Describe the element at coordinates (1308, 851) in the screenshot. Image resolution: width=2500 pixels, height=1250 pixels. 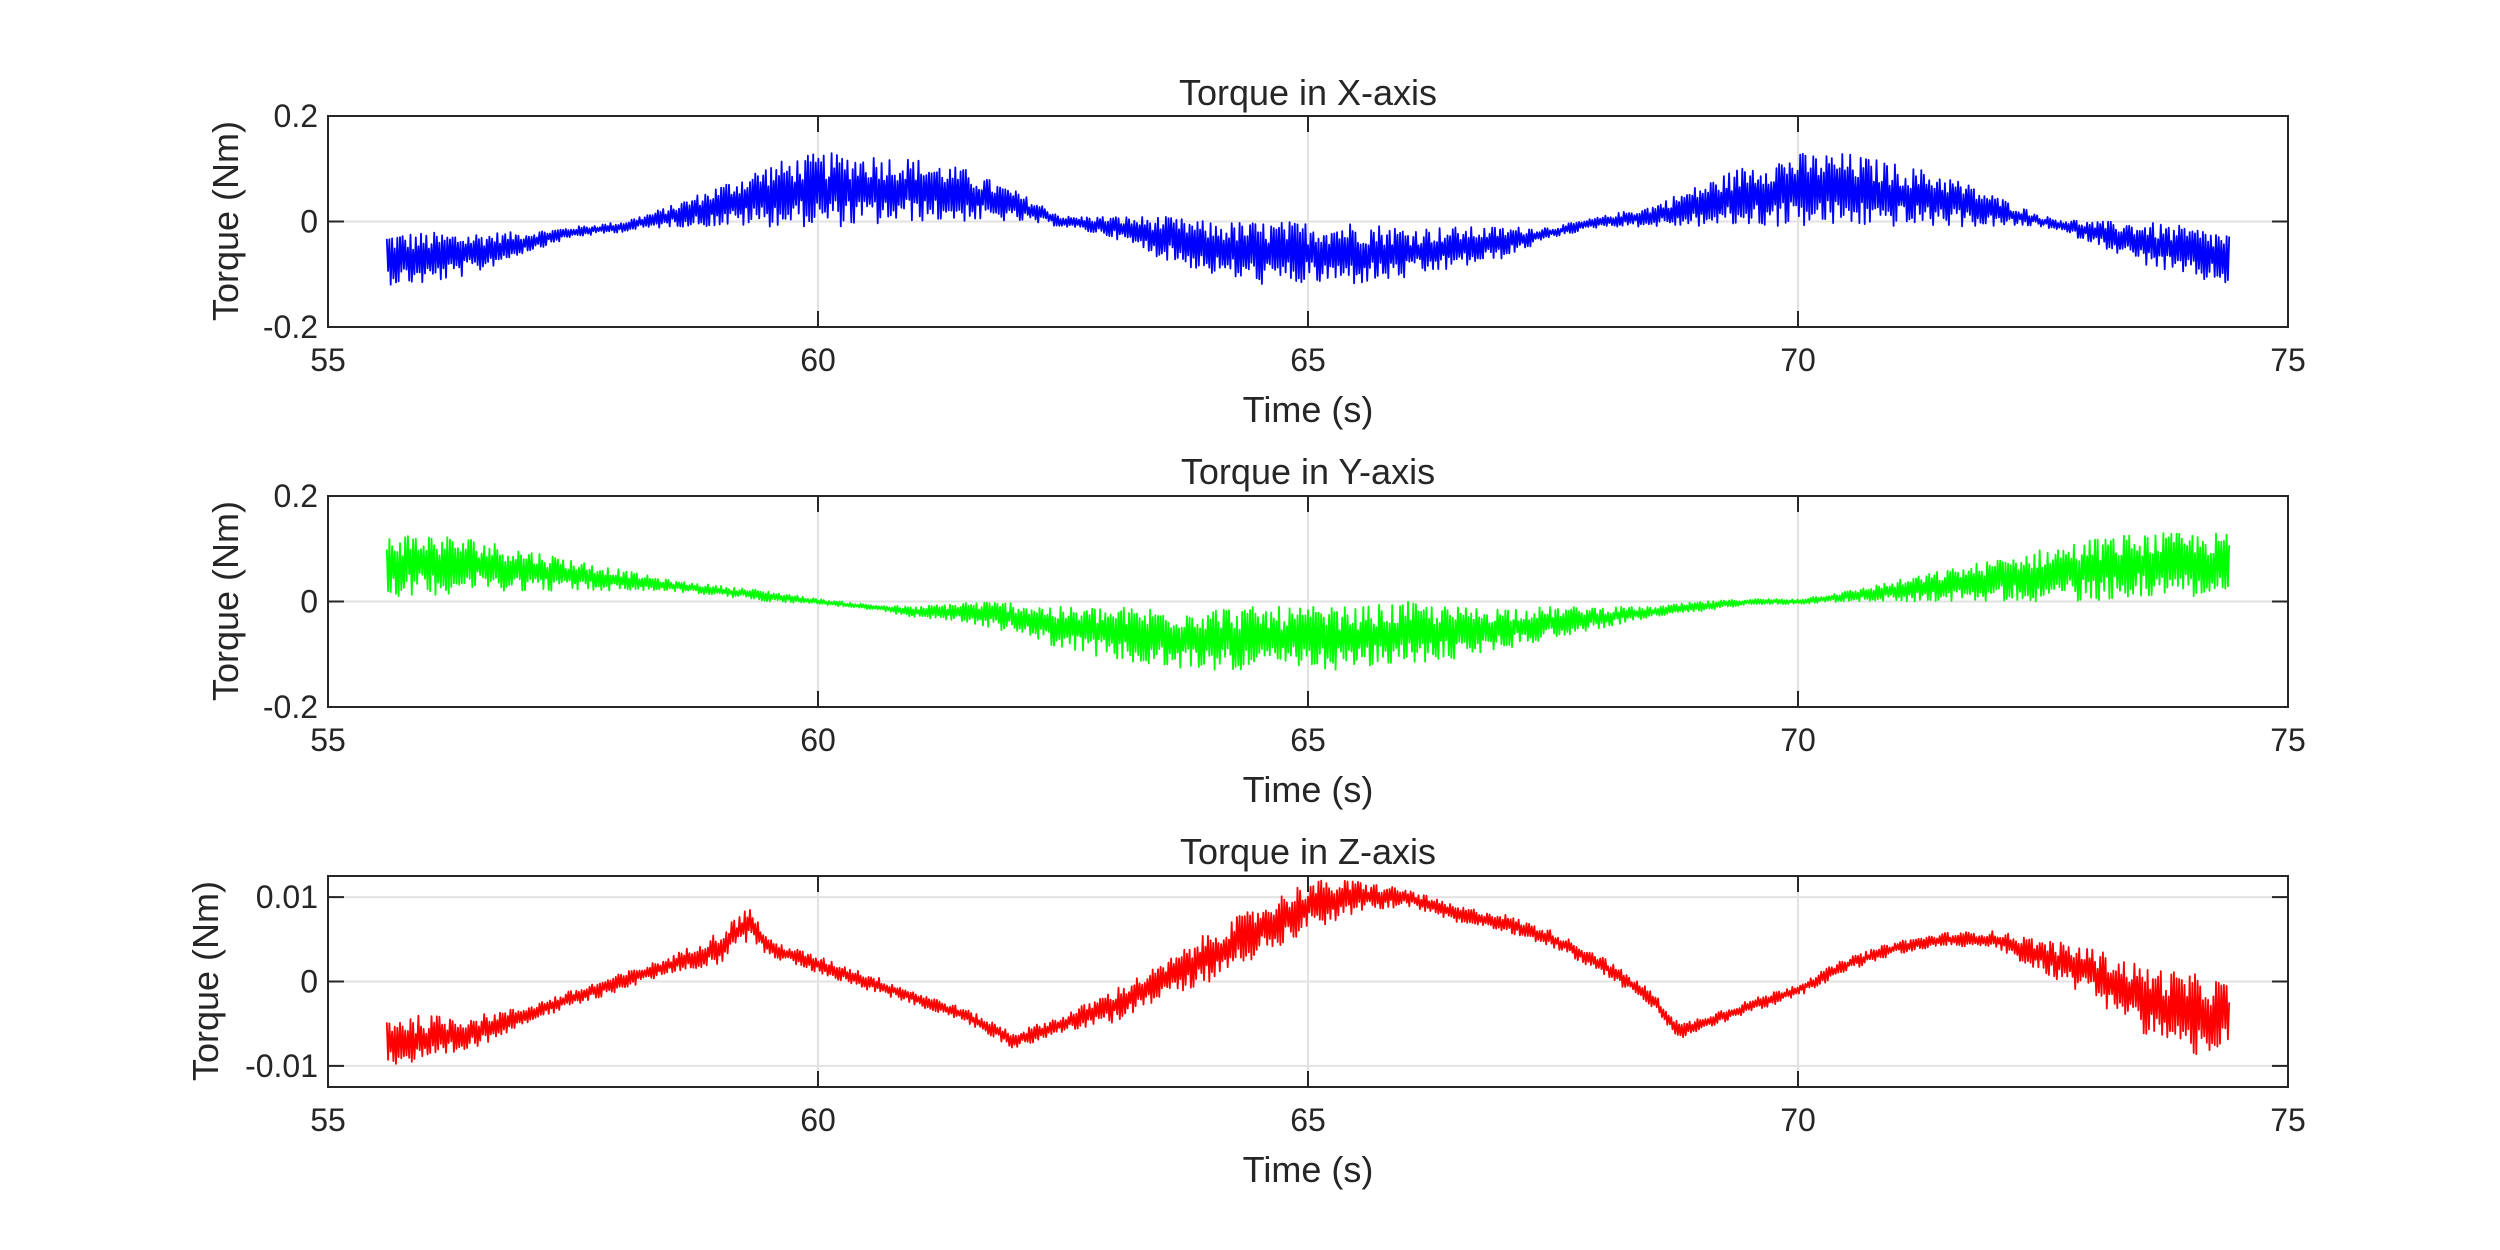
I see `panel-title: Torque in Z-axis` at that location.